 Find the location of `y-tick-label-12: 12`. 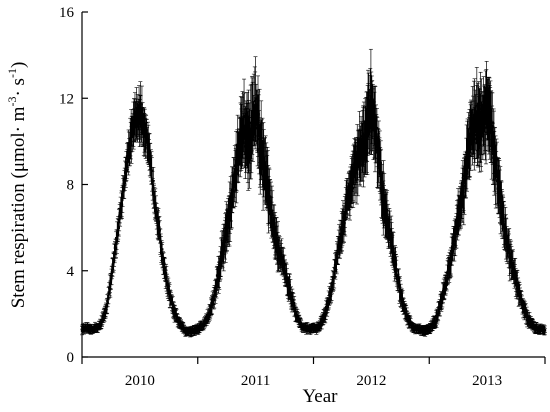

y-tick-label-12: 12 is located at coordinates (66, 99).